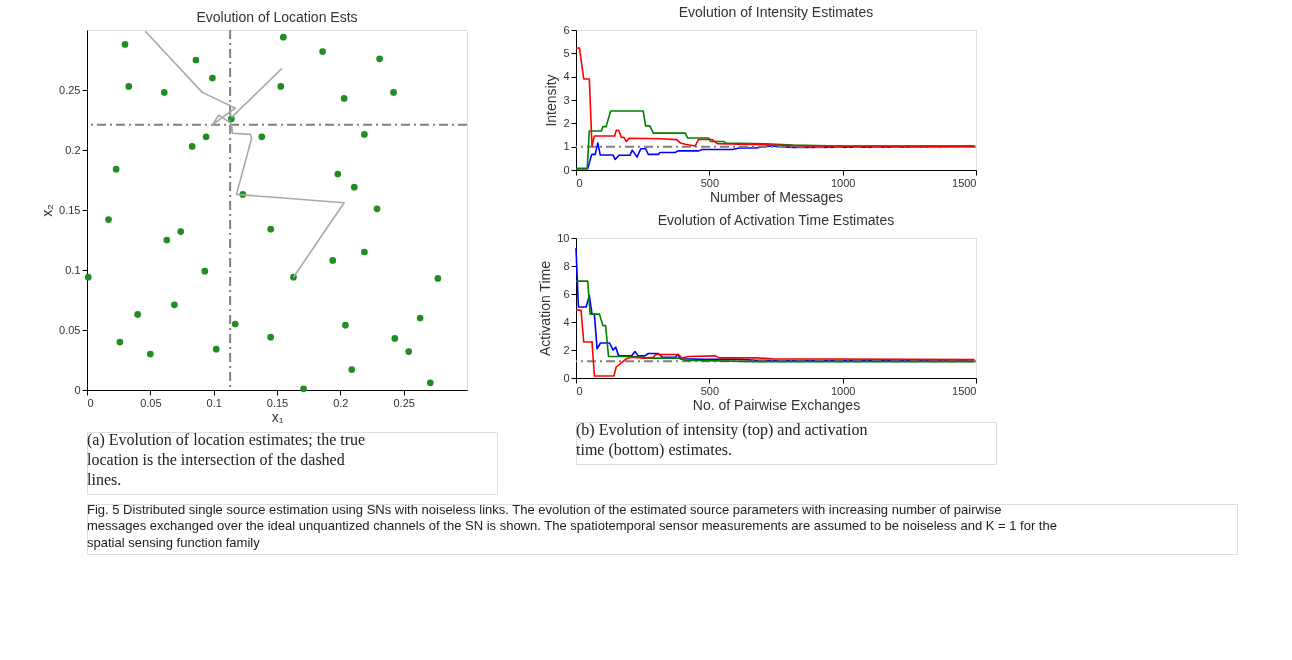  Describe the element at coordinates (572, 526) in the screenshot. I see `caption: Fig. 5 Distributed single source estimation using SNs with noiseless links. The evolution of the estimated source parameters with increasing number of pairwise messages exchanged over the ideal unquantized channels of the SN is shown. The spatiotemporal sensor measurements are assumed to be noiseless and K = 1 for the spatial sensing function family` at that location.